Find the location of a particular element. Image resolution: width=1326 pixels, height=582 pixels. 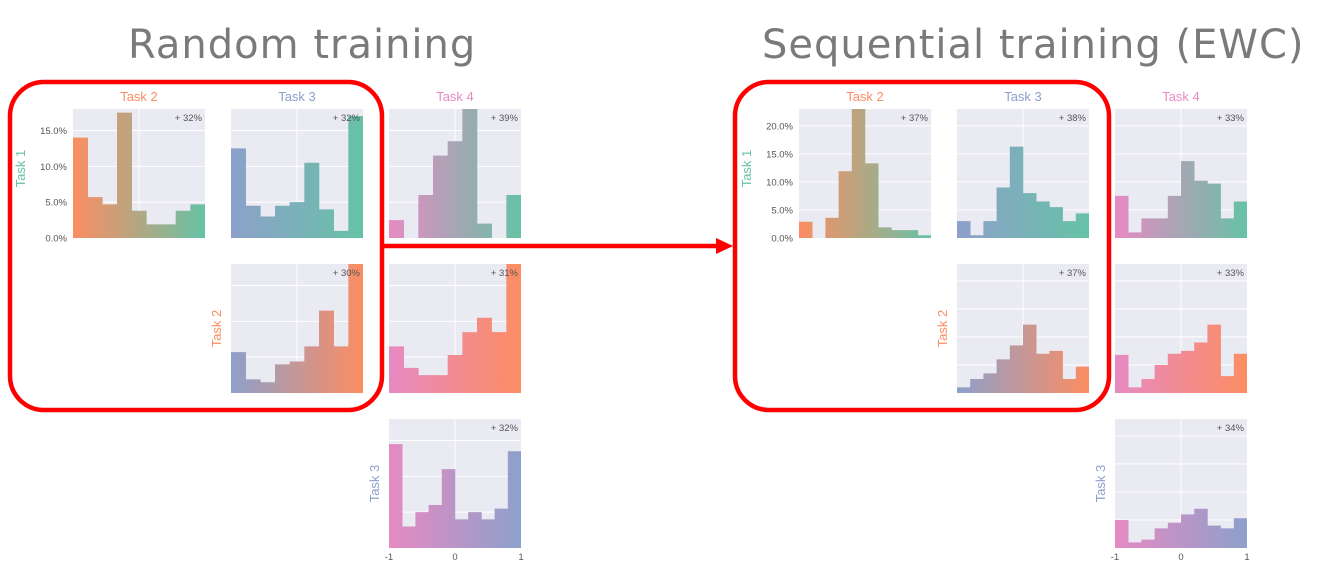

histogram-panel: + 32% is located at coordinates (297, 173).